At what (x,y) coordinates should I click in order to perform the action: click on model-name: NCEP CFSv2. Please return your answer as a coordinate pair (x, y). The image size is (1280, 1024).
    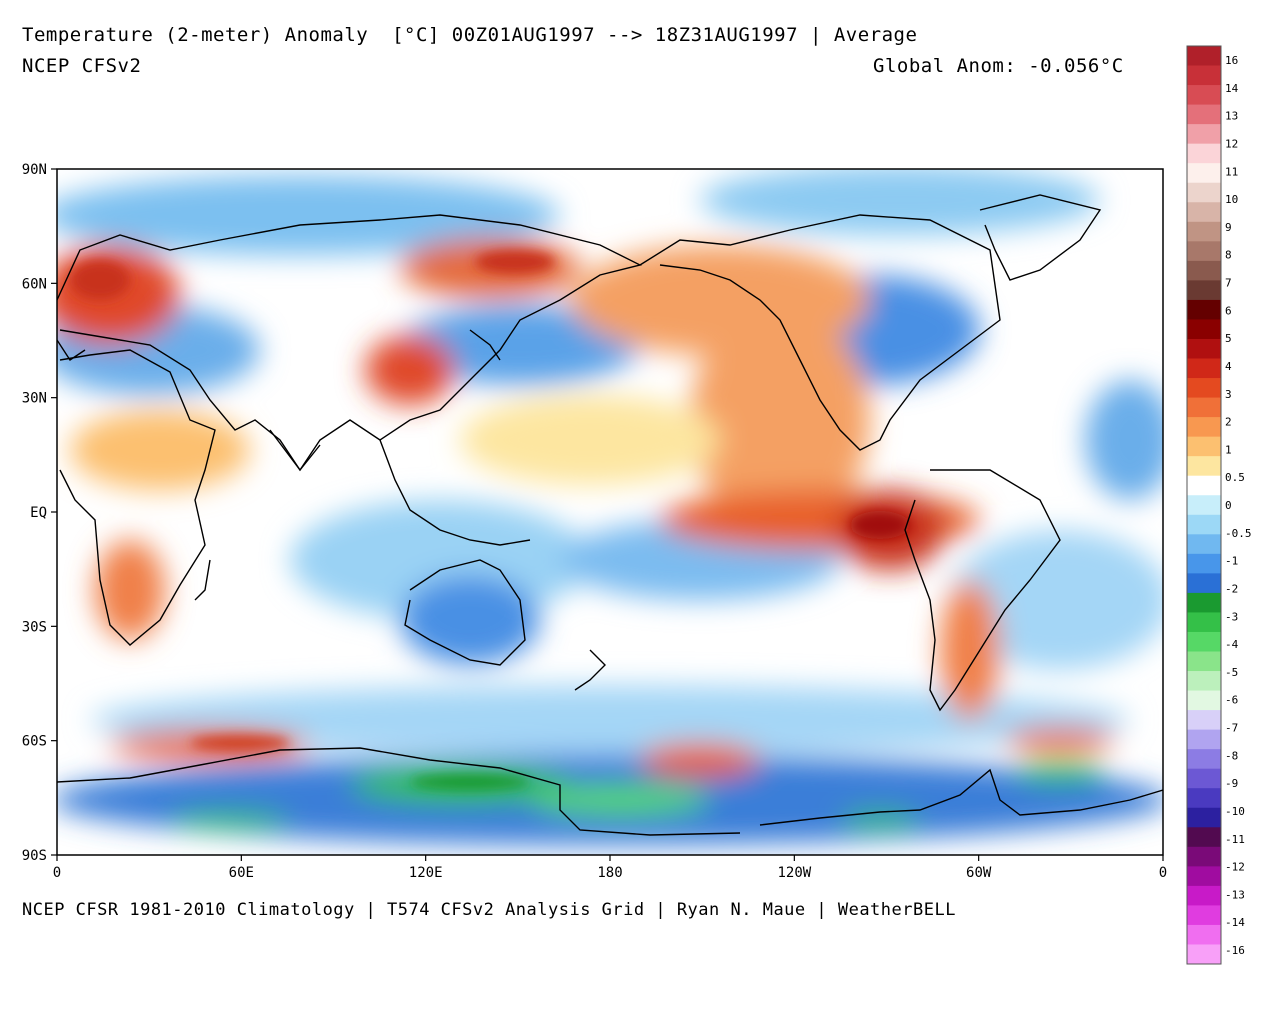
    Looking at the image, I should click on (82, 66).